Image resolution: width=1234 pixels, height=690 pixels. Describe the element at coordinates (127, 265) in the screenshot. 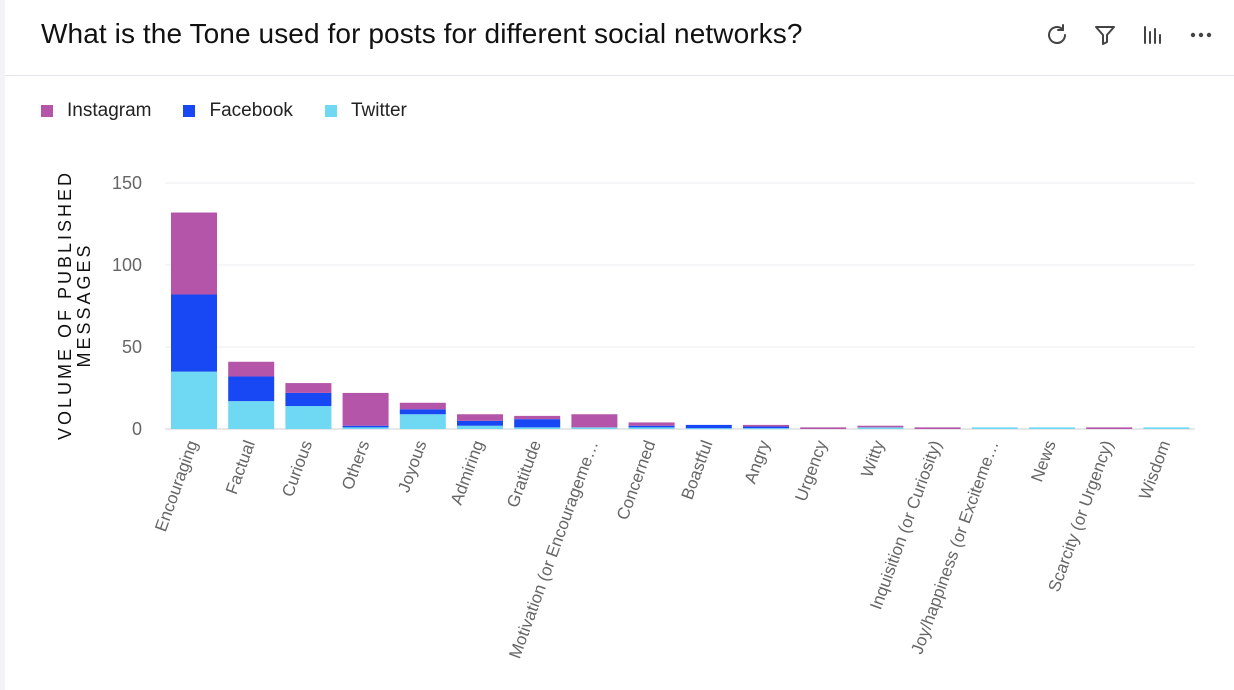

I see `y-tick-label: 100` at that location.